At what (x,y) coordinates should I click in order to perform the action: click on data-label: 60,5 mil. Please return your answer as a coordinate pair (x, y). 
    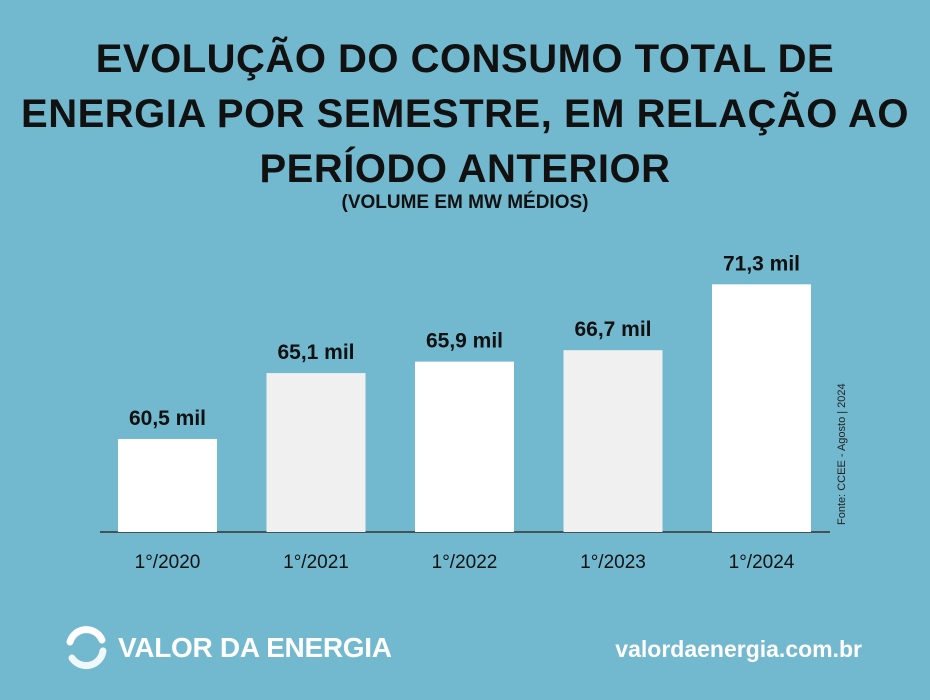
    Looking at the image, I should click on (167, 418).